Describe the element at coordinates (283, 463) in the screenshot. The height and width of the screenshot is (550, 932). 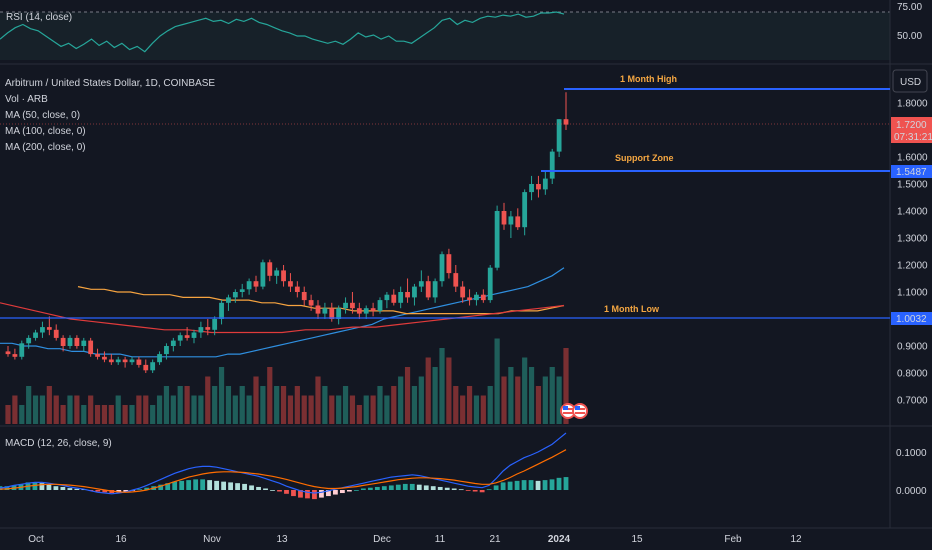
I see `macd-line` at that location.